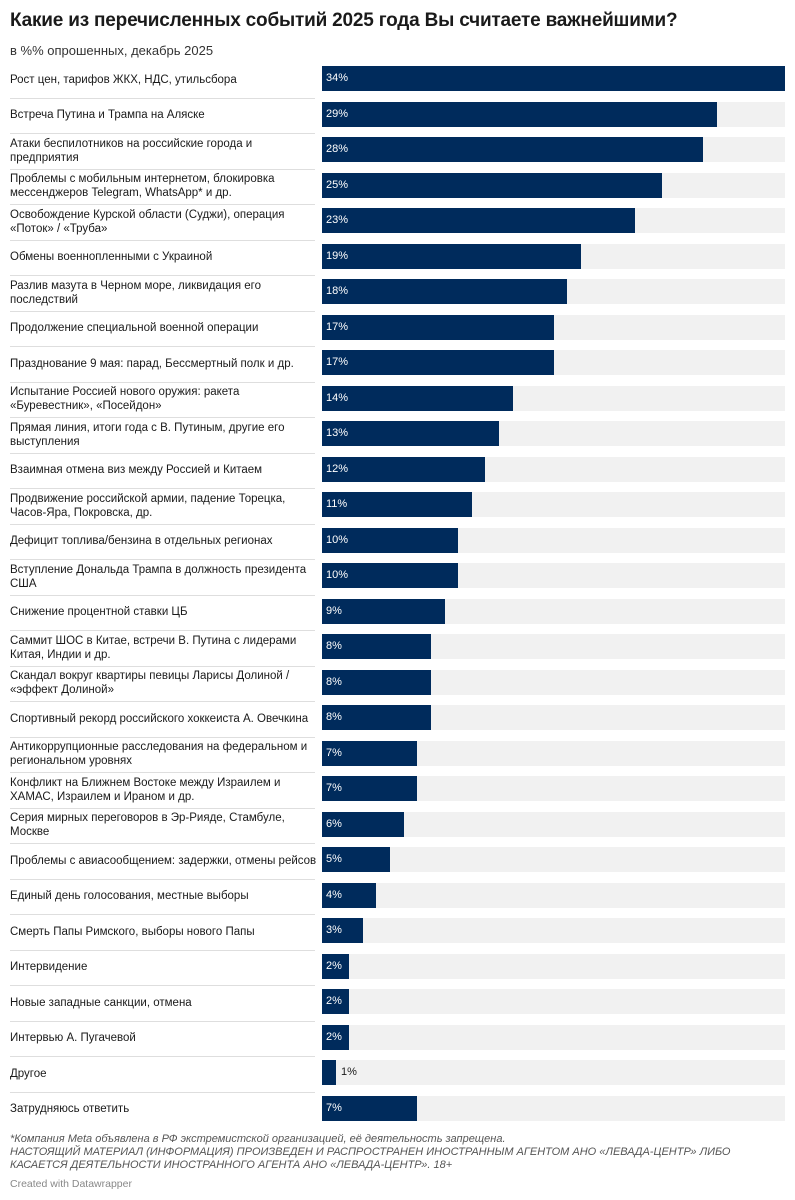  Describe the element at coordinates (99, 612) in the screenshot. I see `category-label: Снижение процентной ставки ЦБ` at that location.